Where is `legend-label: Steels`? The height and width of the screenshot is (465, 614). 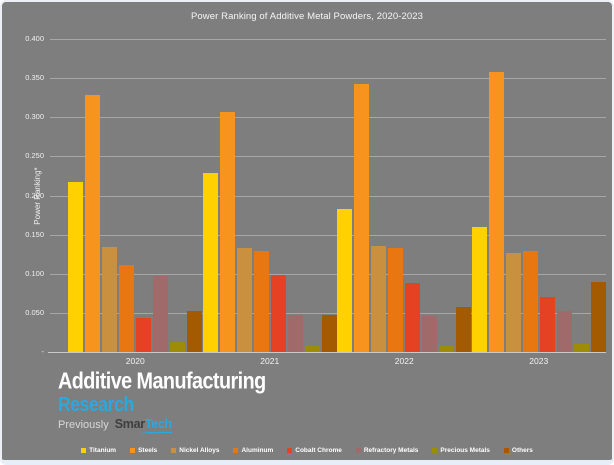
legend-label: Steels is located at coordinates (148, 450).